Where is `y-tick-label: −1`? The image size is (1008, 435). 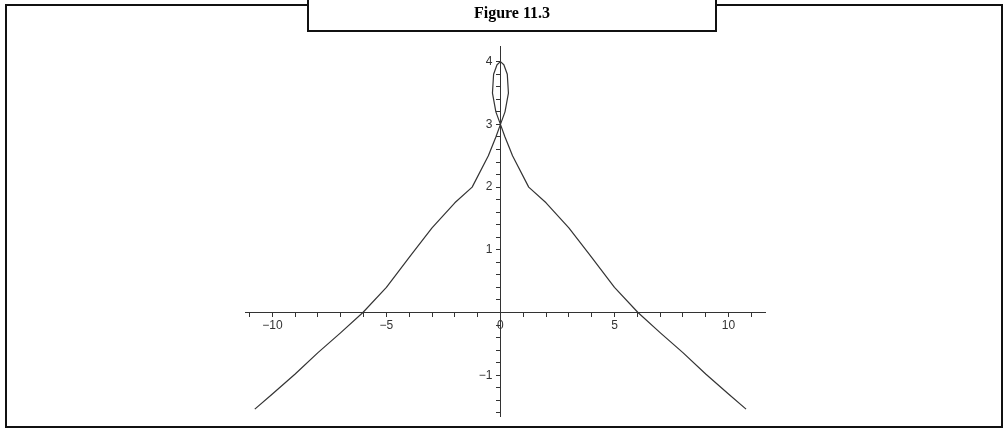
y-tick-label: −1 is located at coordinates (485, 374).